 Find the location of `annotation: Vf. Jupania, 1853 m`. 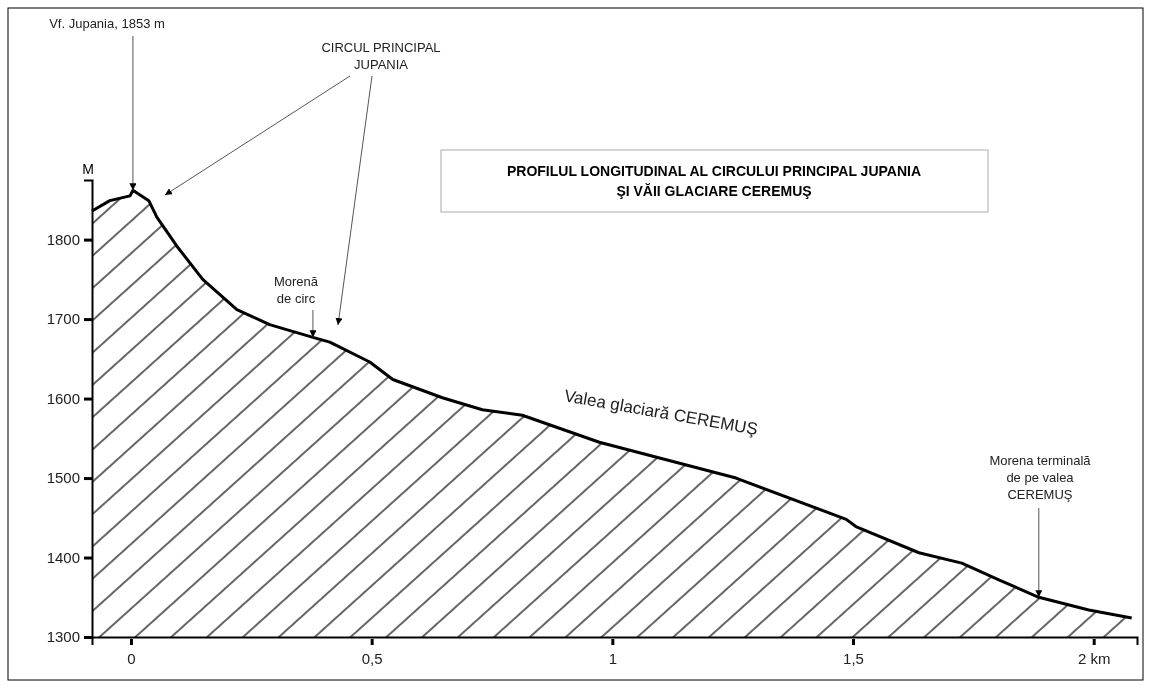

annotation: Vf. Jupania, 1853 m is located at coordinates (107, 23).